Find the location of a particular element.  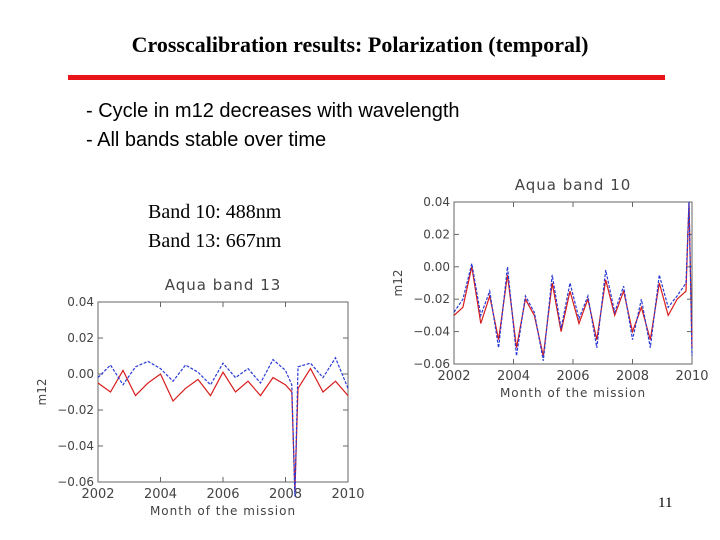

title-underline is located at coordinates (366, 77).